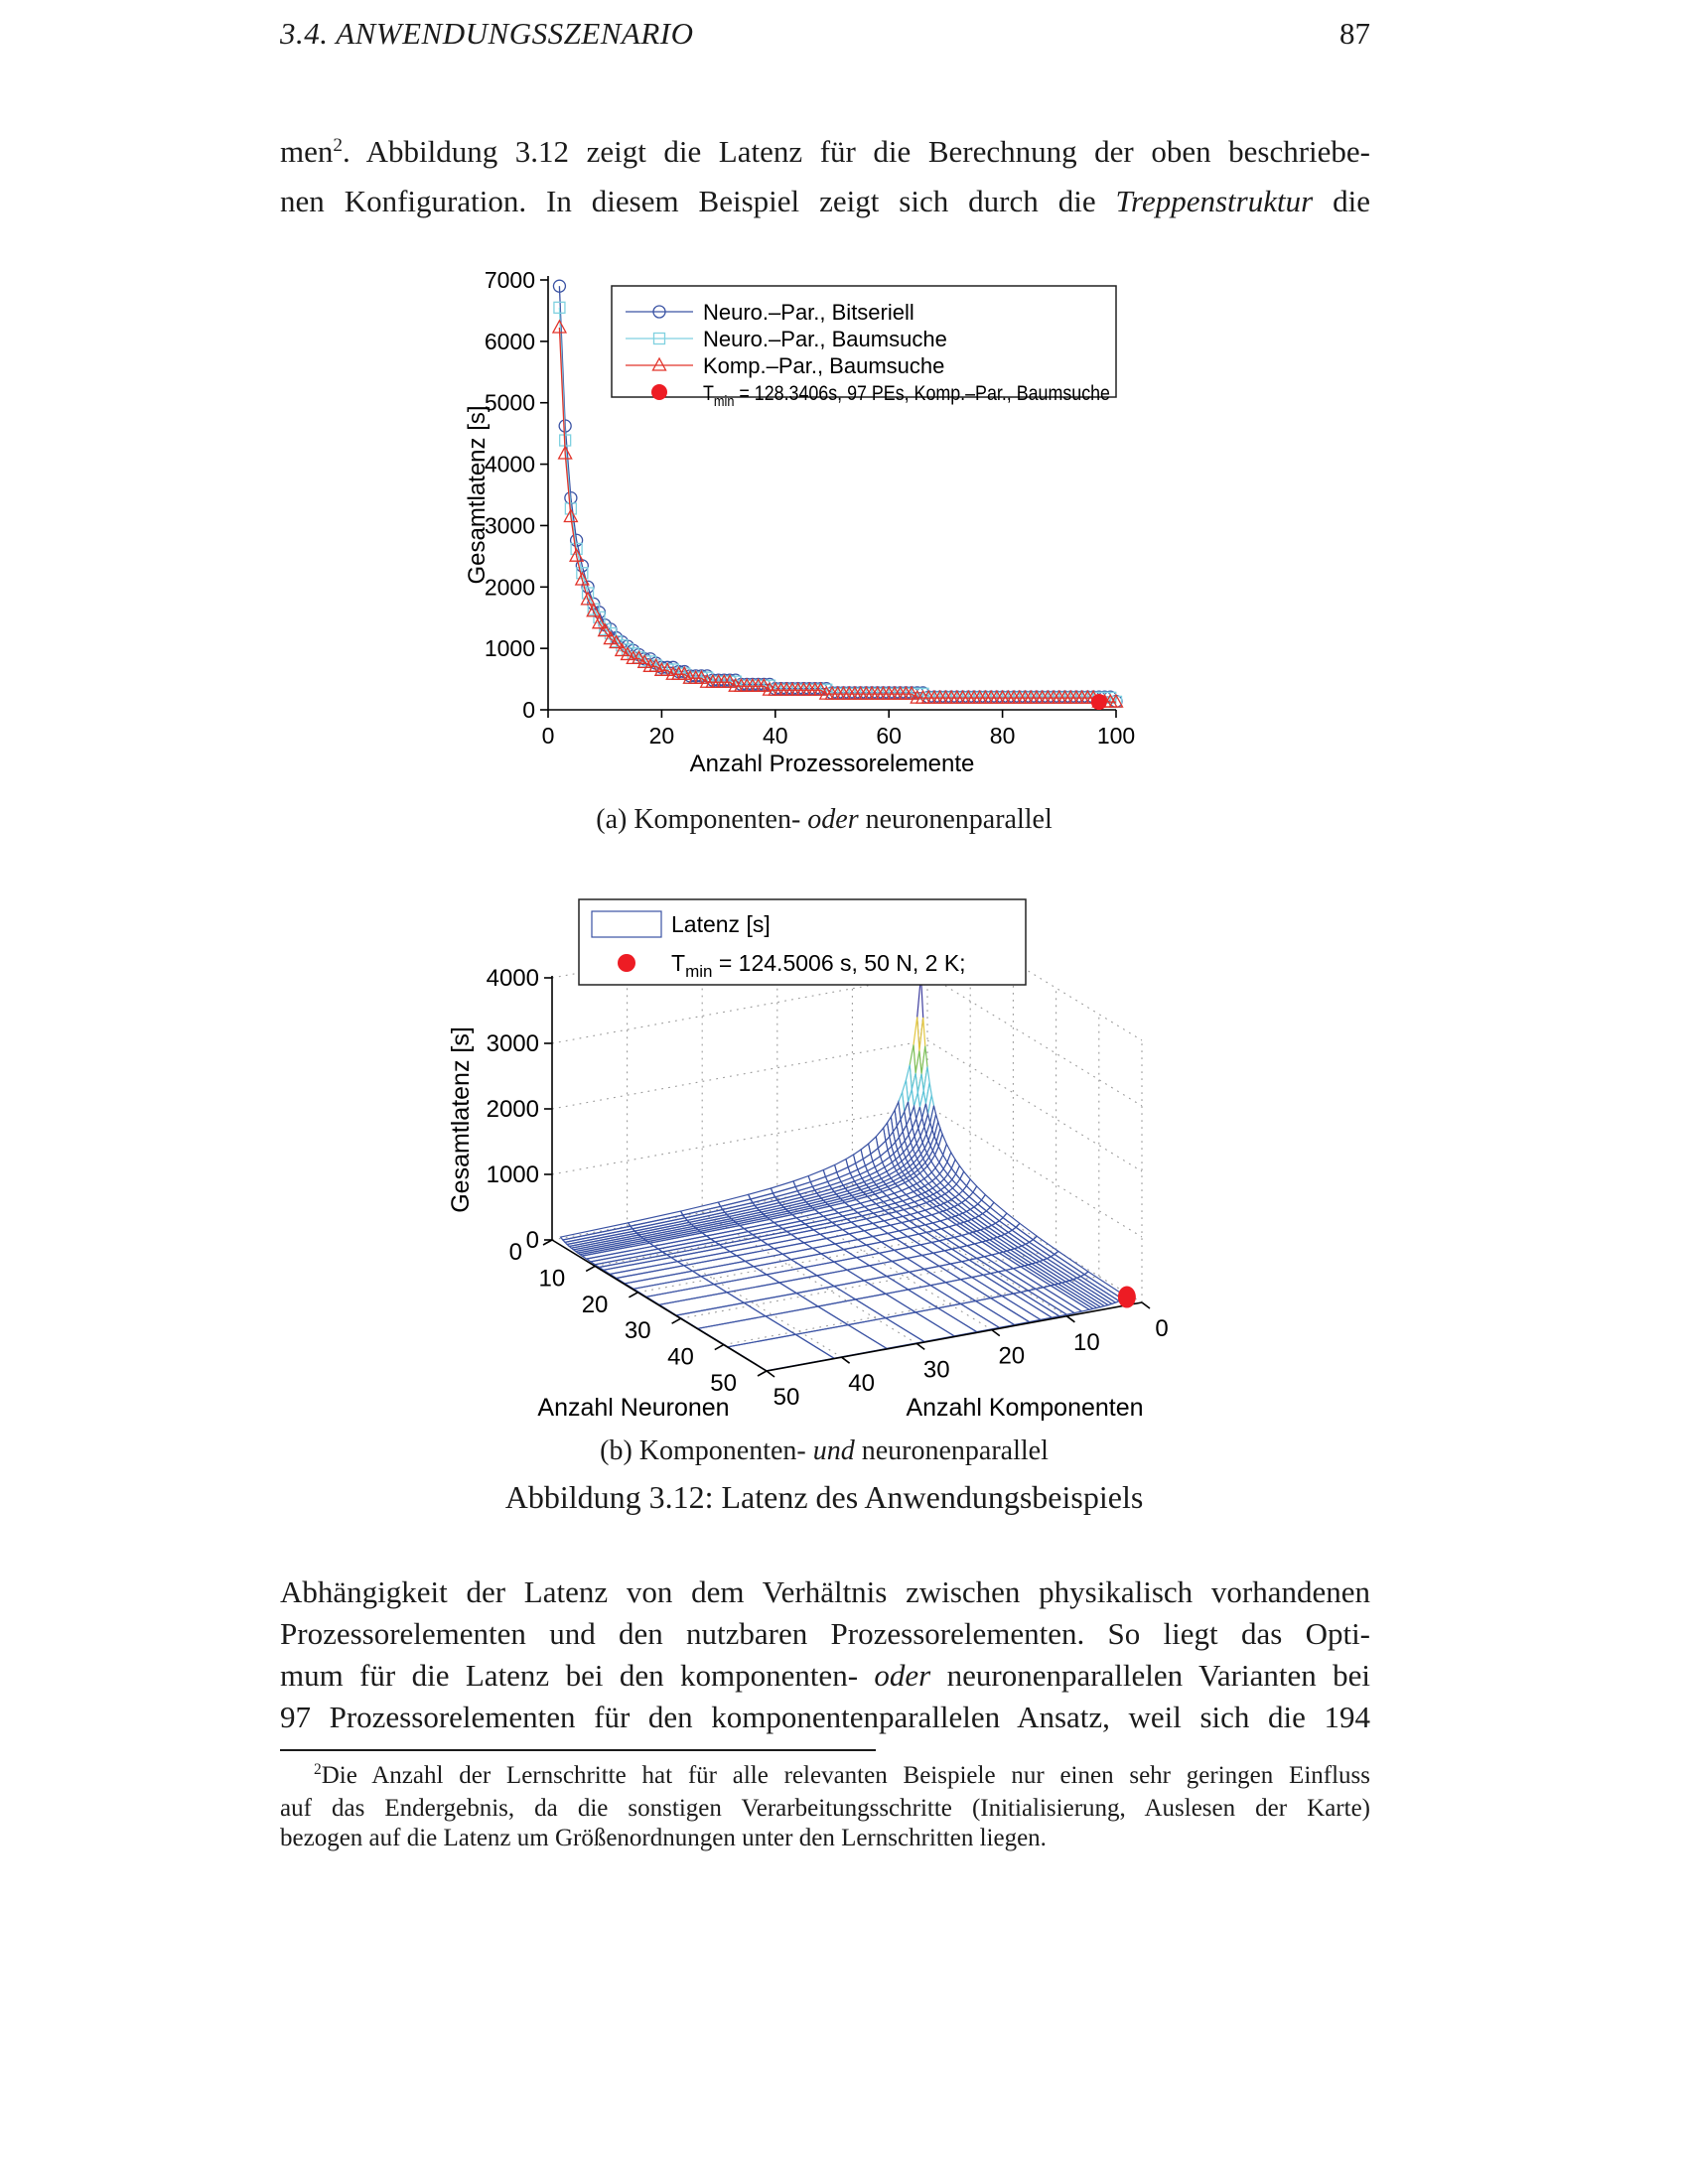 The image size is (1688, 2184). What do you see at coordinates (1126, 1297) in the screenshot?
I see `min-point-b` at bounding box center [1126, 1297].